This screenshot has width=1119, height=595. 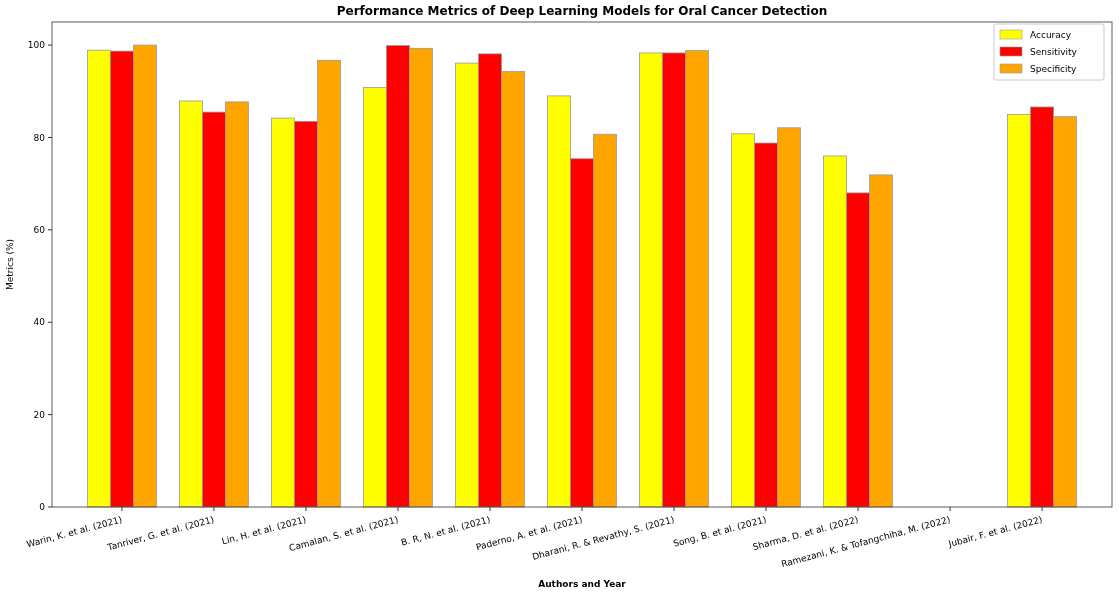 What do you see at coordinates (39, 322) in the screenshot?
I see `y-tick-label: 40` at bounding box center [39, 322].